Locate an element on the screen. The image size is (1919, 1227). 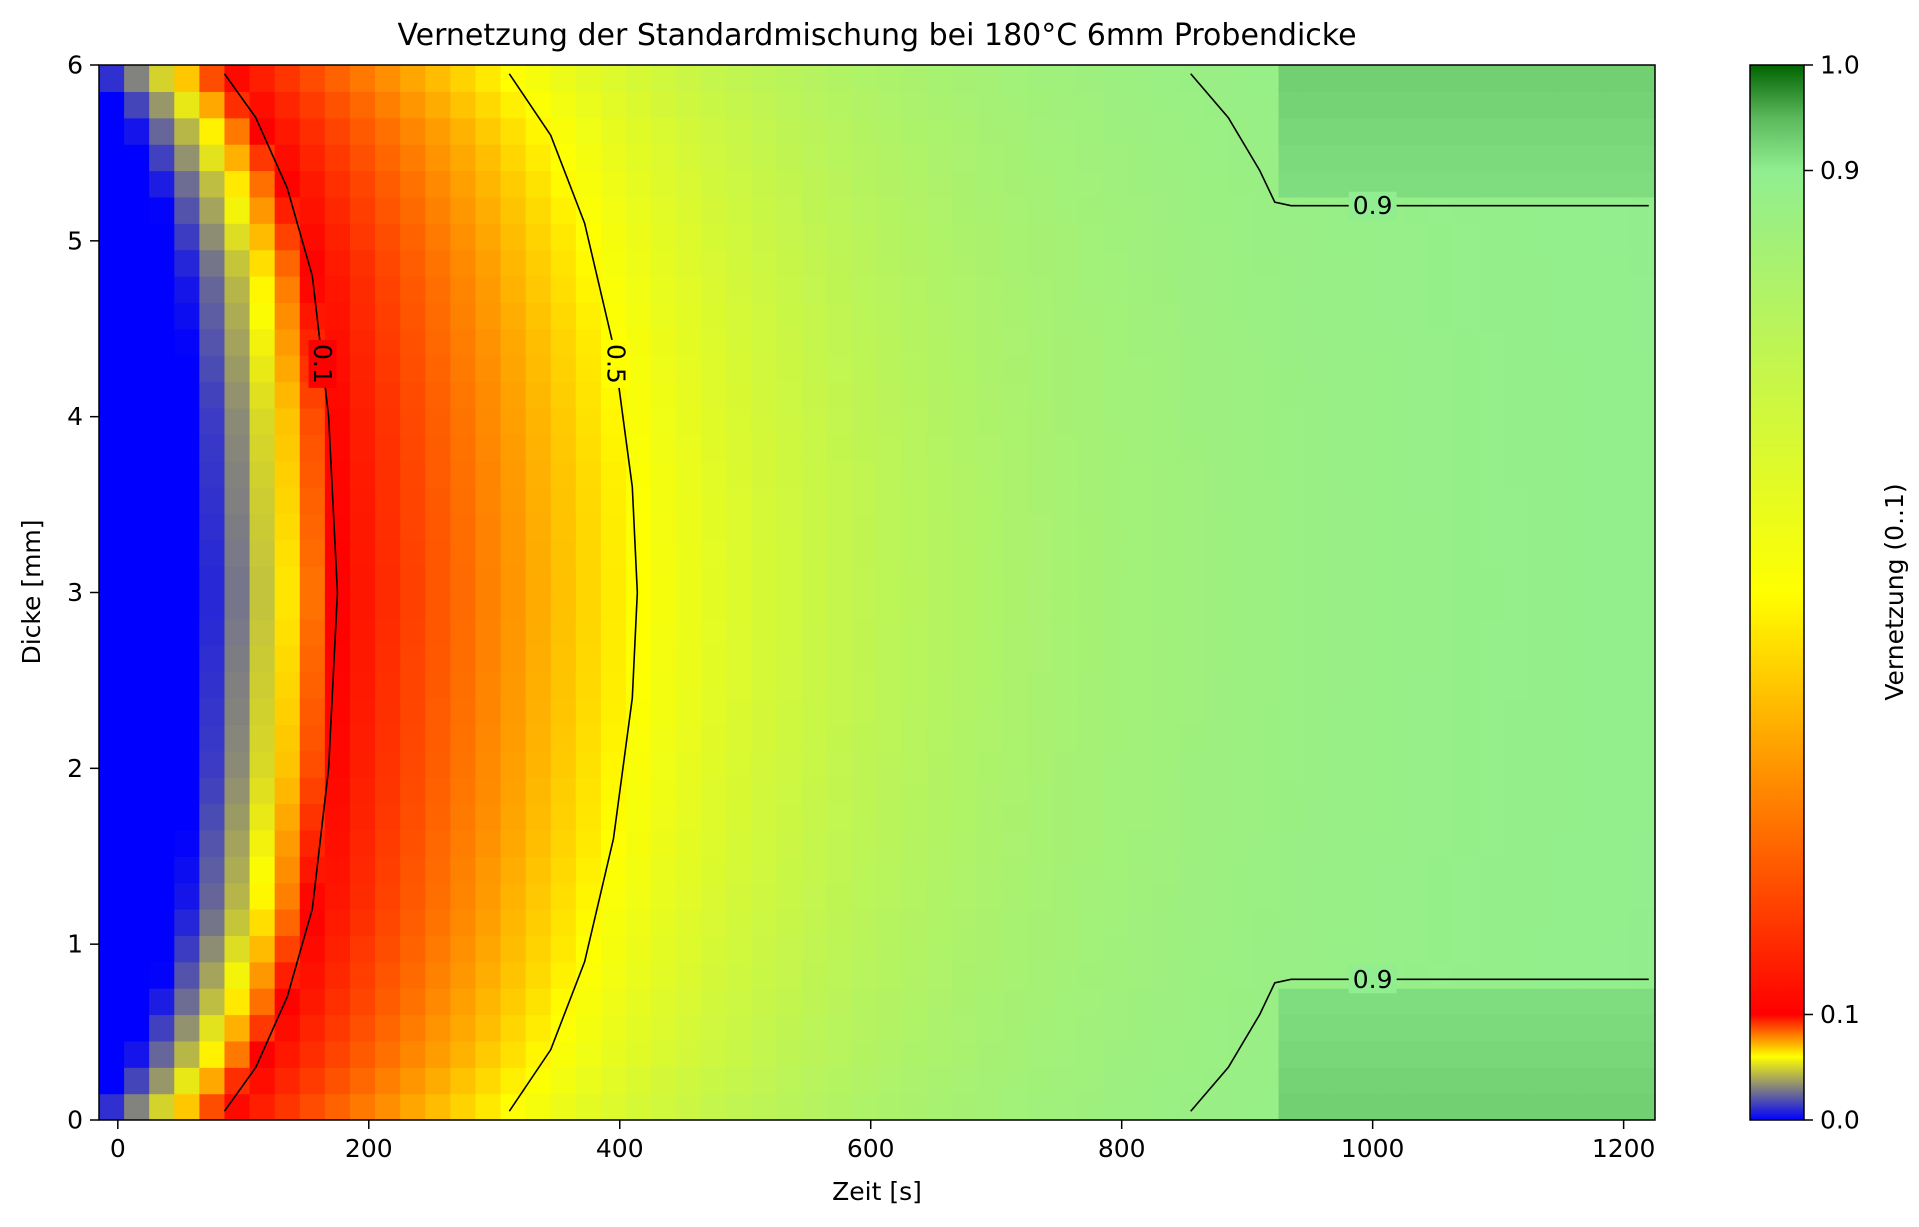
x-tick-label: 1200 is located at coordinates (1624, 1148).